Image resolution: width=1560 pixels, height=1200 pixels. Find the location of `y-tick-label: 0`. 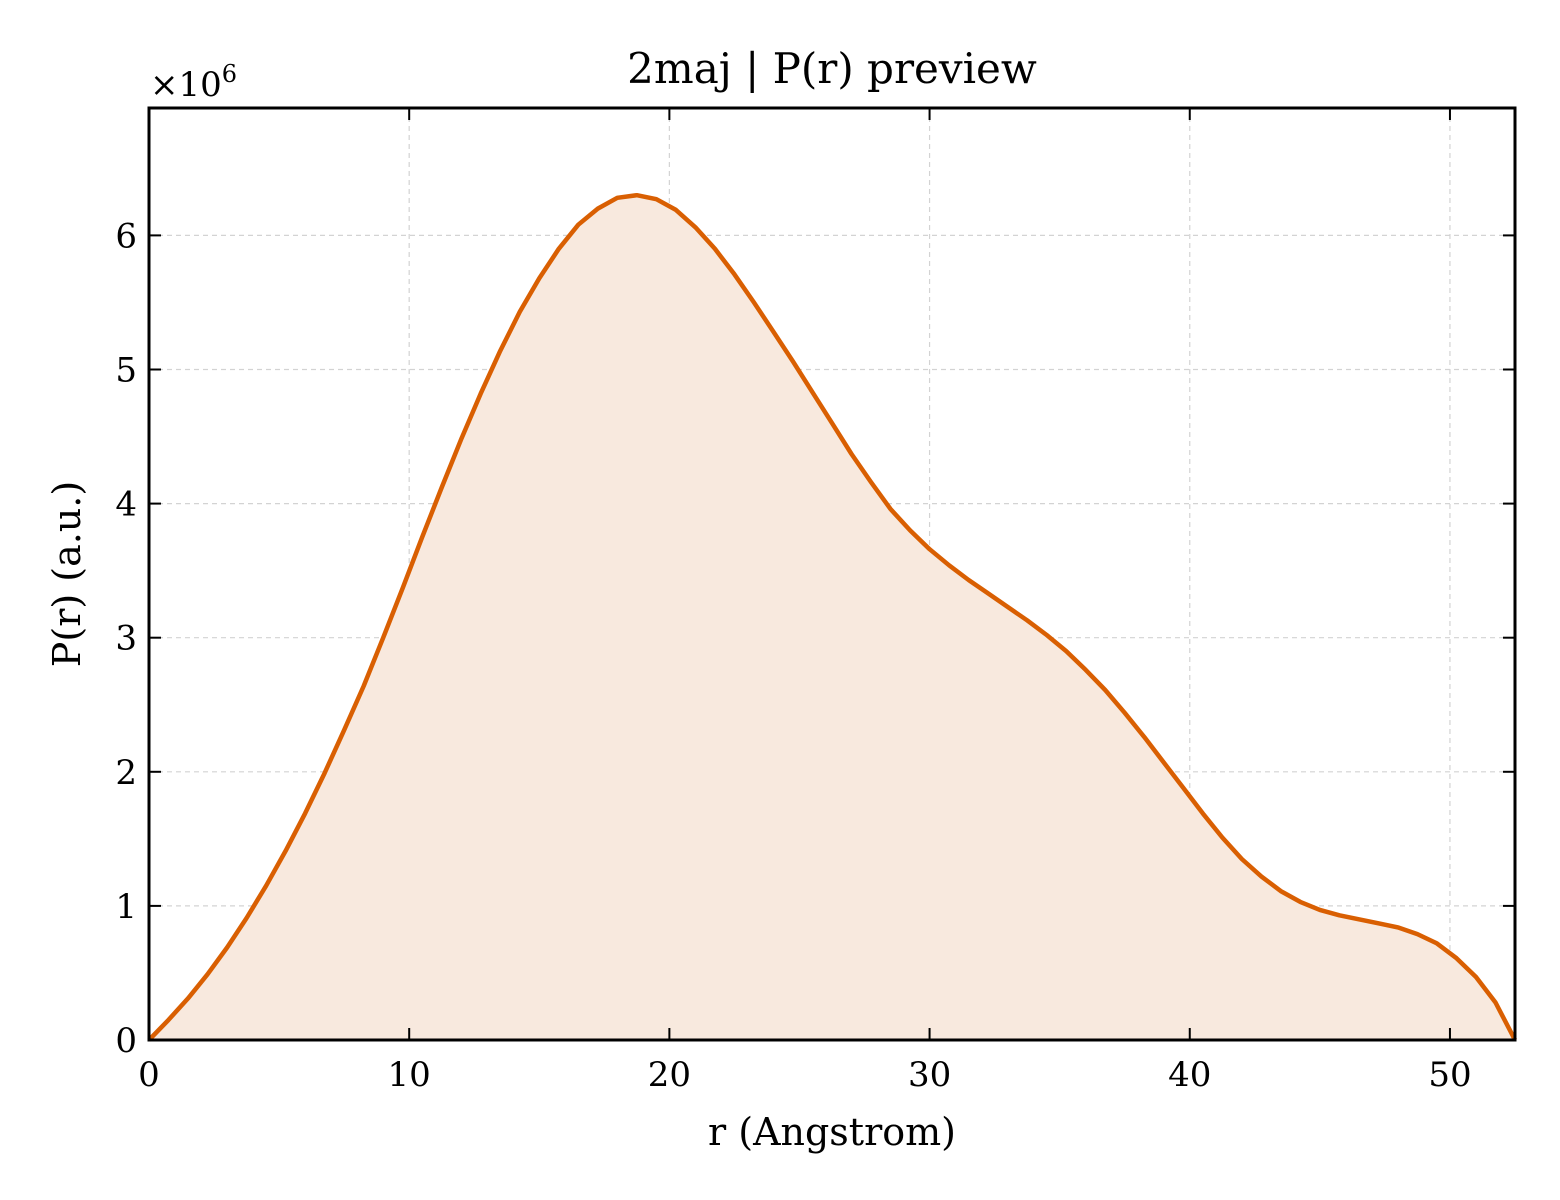

y-tick-label: 0 is located at coordinates (126, 1041).